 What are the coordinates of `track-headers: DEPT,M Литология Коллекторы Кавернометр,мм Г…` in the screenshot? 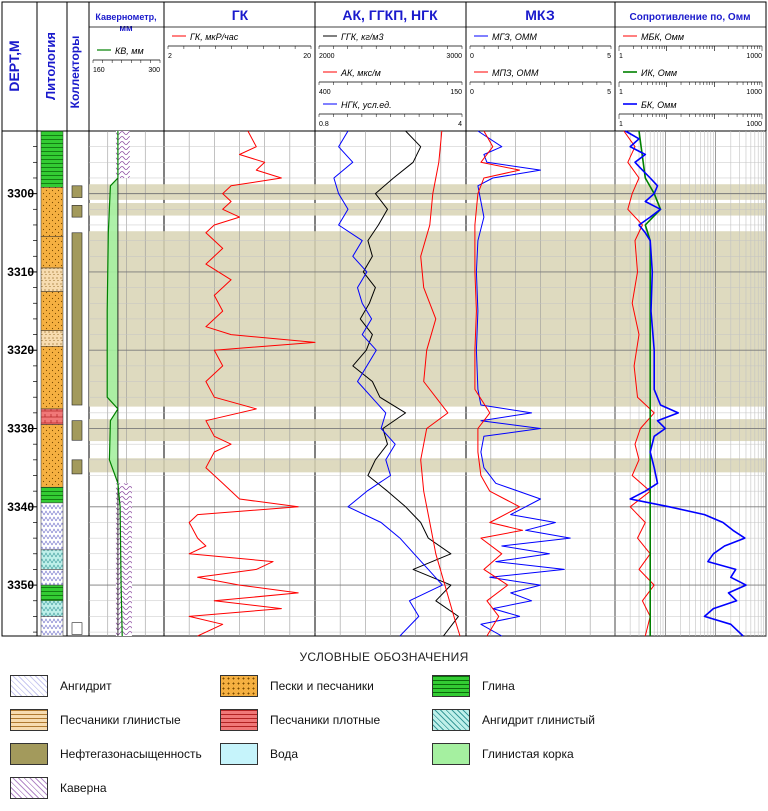 It's located at (386, 67).